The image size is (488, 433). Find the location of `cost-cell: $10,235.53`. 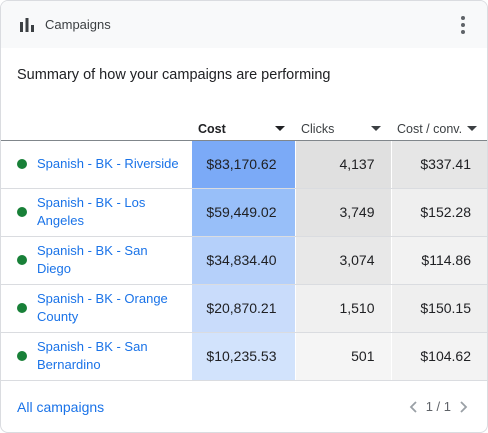

cost-cell: $10,235.53 is located at coordinates (243, 356).